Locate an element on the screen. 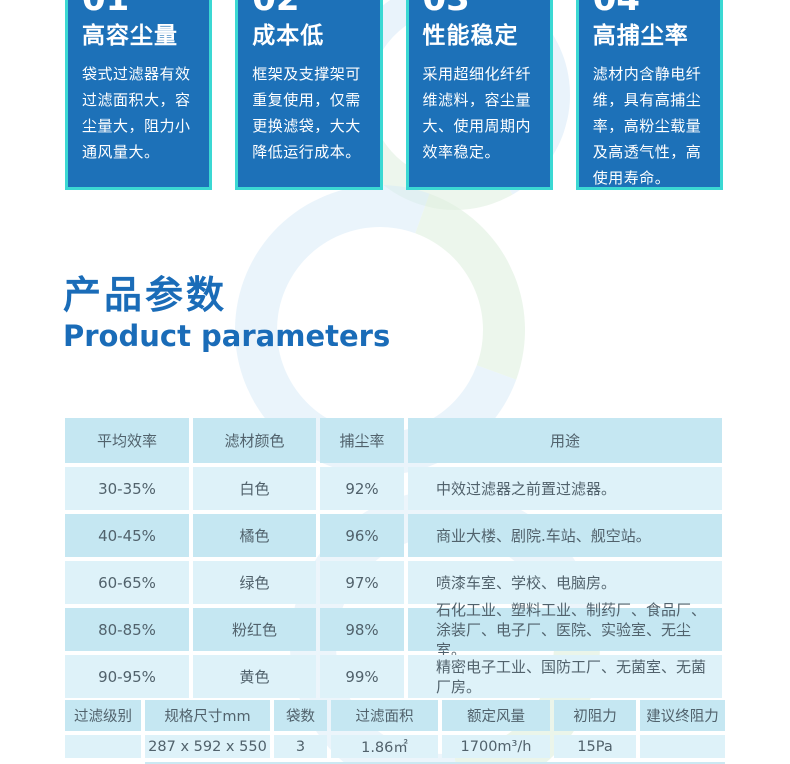  table-cell: 92% is located at coordinates (362, 488).